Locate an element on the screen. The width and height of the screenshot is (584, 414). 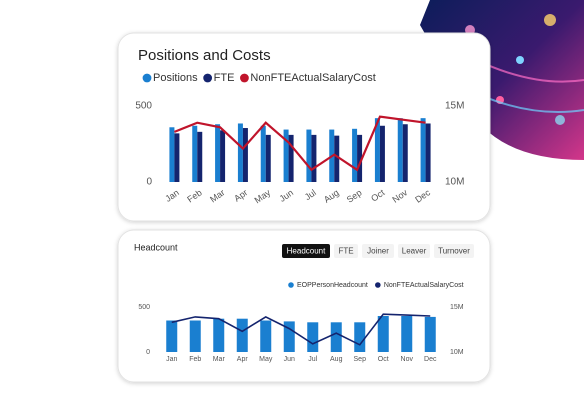
tab-label: Turnover is located at coordinates (454, 251).